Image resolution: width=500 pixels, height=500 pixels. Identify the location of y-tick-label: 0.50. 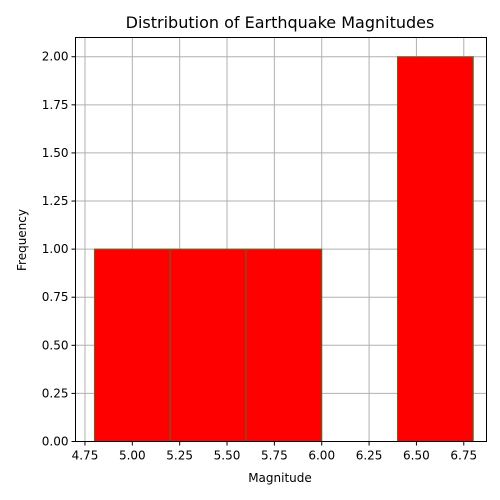
(55, 345).